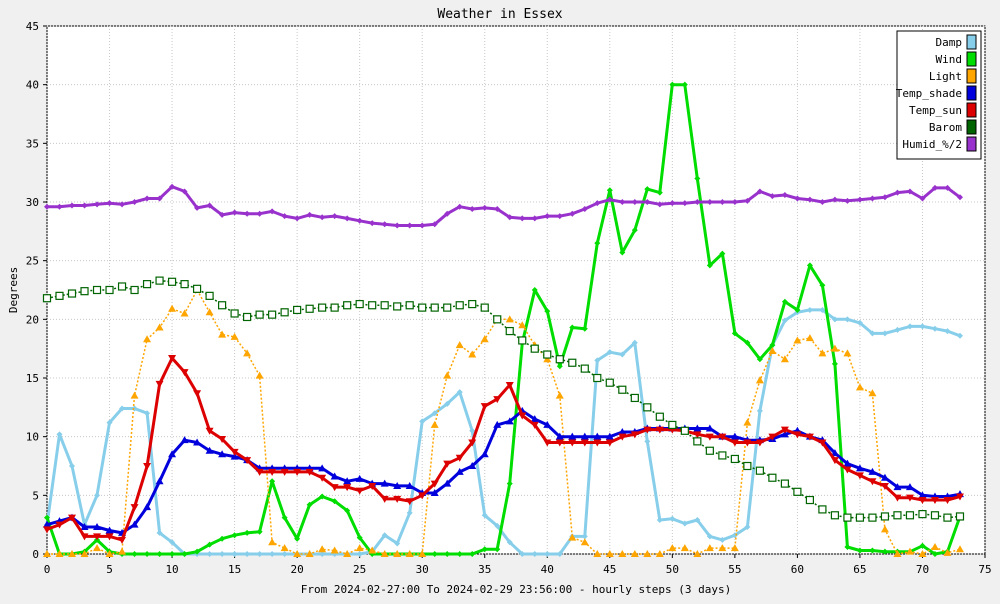  I want to click on x-tick-label: 25, so click(359, 569).